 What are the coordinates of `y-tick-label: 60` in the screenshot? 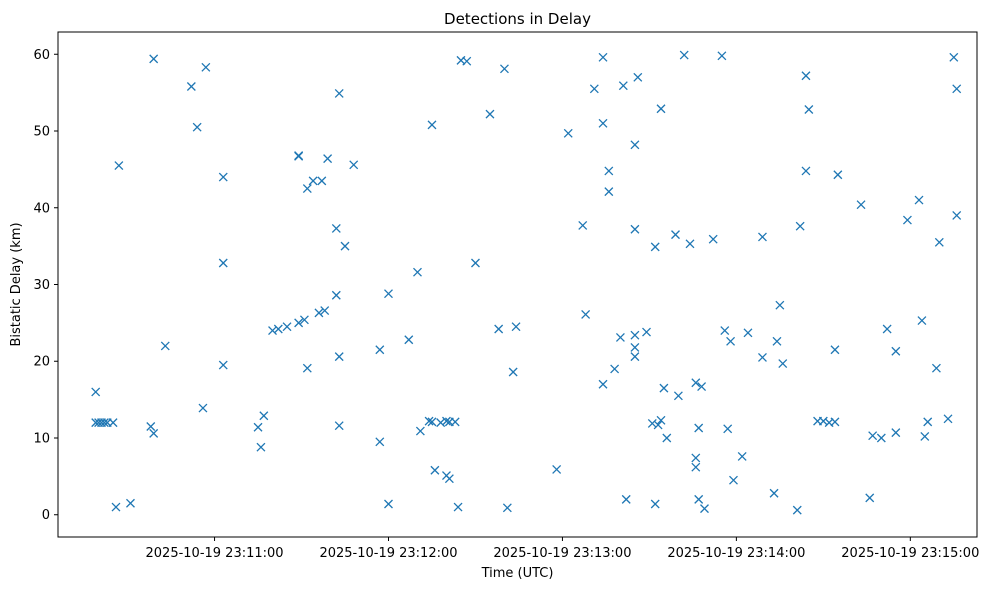 It's located at (41, 55).